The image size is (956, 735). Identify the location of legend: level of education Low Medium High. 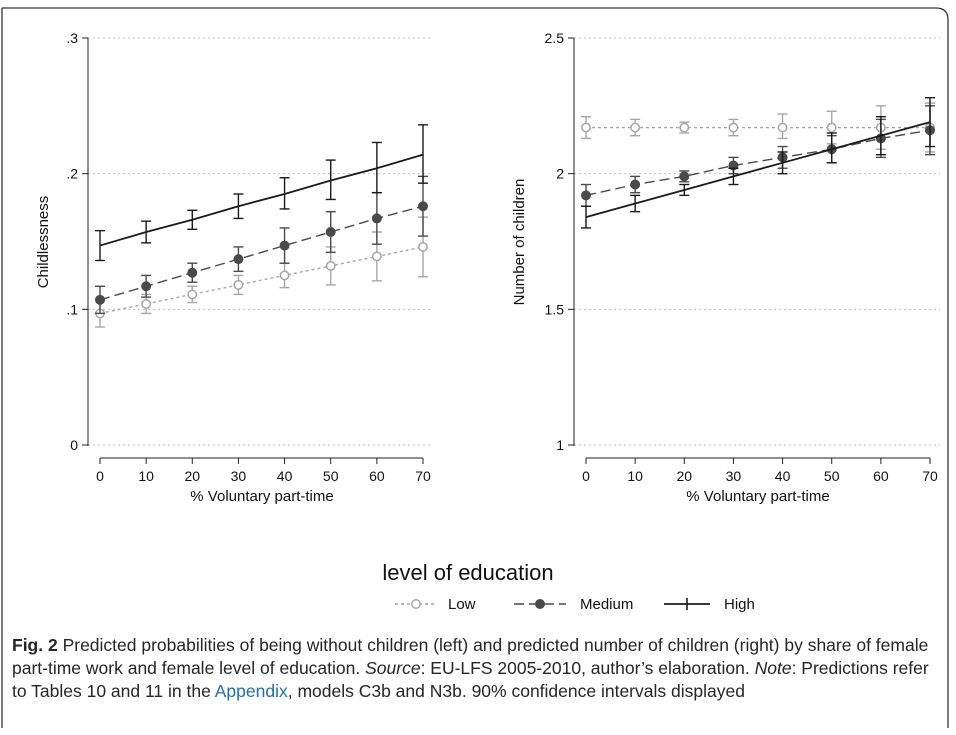
(568, 586).